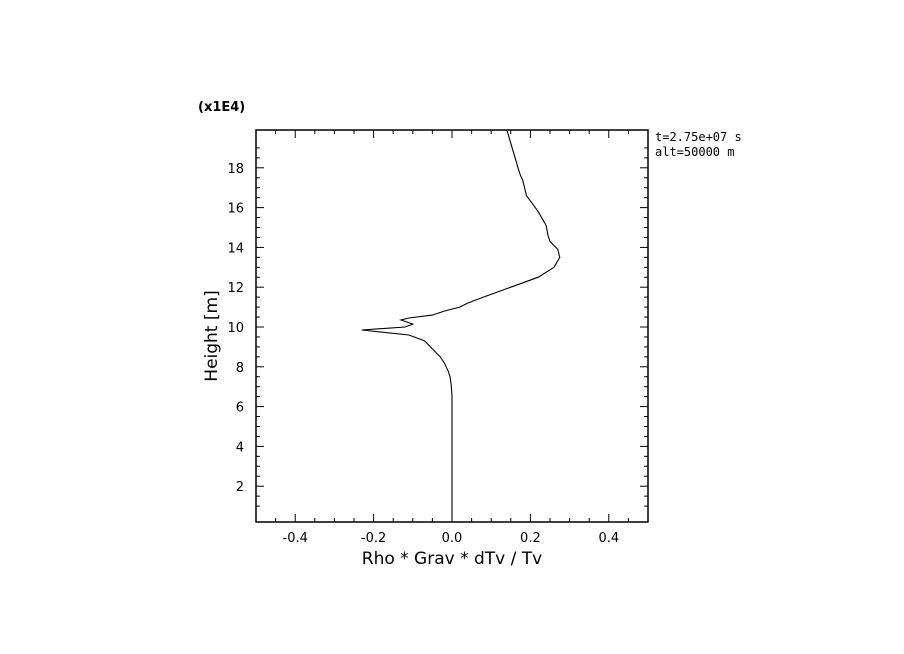 This screenshot has width=904, height=654. What do you see at coordinates (695, 152) in the screenshot?
I see `altitude-annotation: alt=50000 m` at bounding box center [695, 152].